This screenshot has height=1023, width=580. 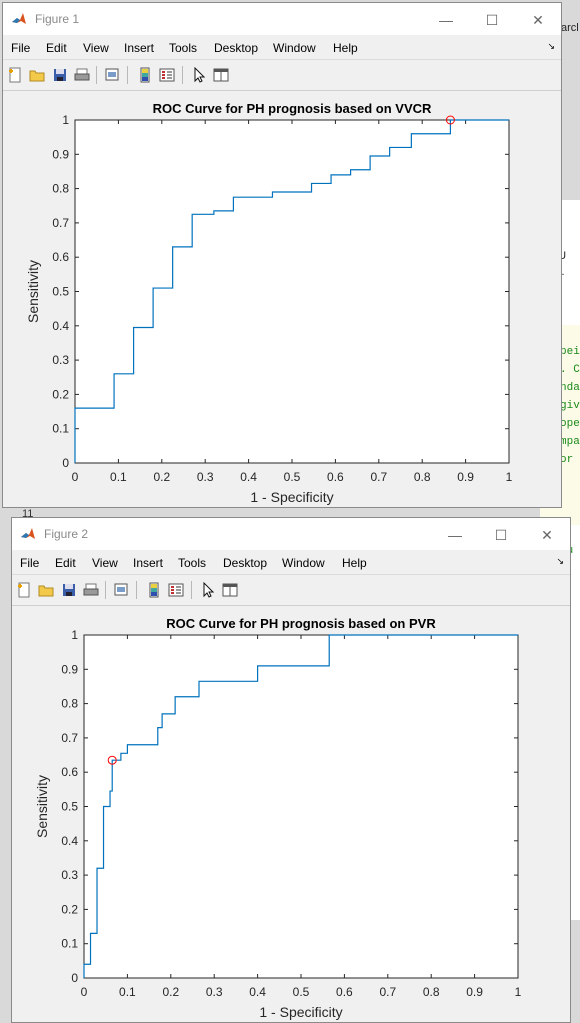 What do you see at coordinates (69, 875) in the screenshot?
I see `y-tick-label: 0.3` at bounding box center [69, 875].